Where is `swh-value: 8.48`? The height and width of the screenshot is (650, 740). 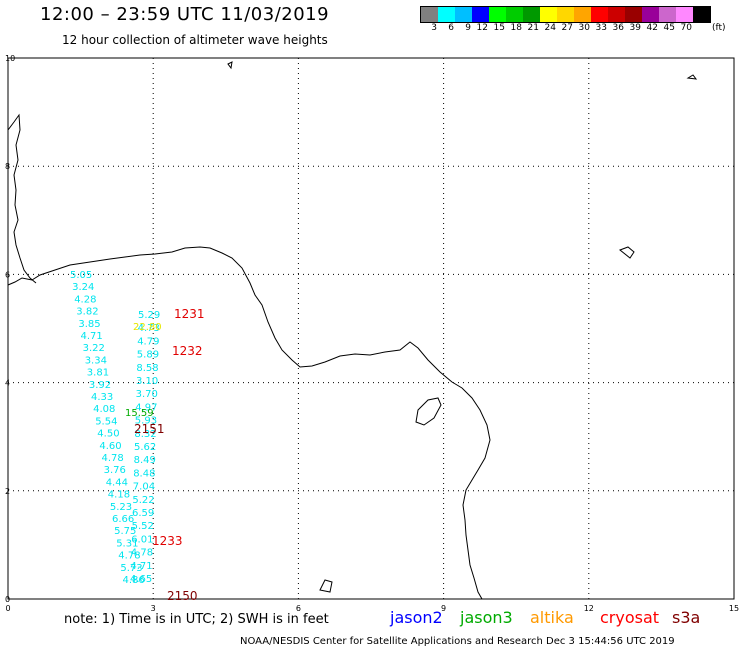 swh-value: 8.48 is located at coordinates (144, 473).